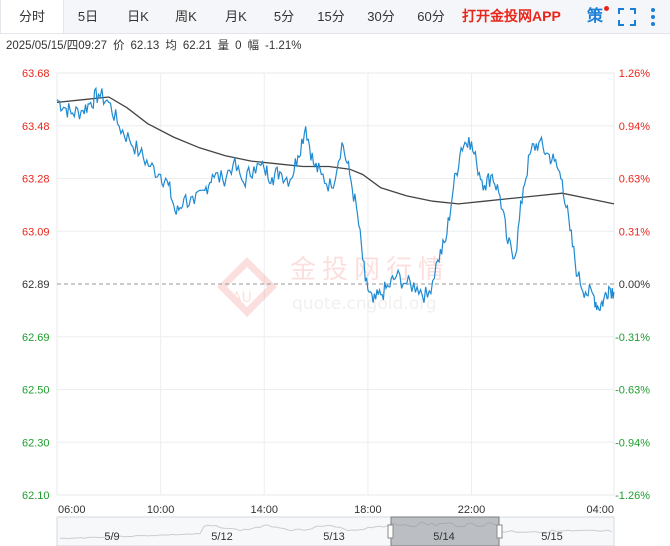 Image resolution: width=670 pixels, height=546 pixels. I want to click on percent-tick-label: -0.31%, so click(632, 338).